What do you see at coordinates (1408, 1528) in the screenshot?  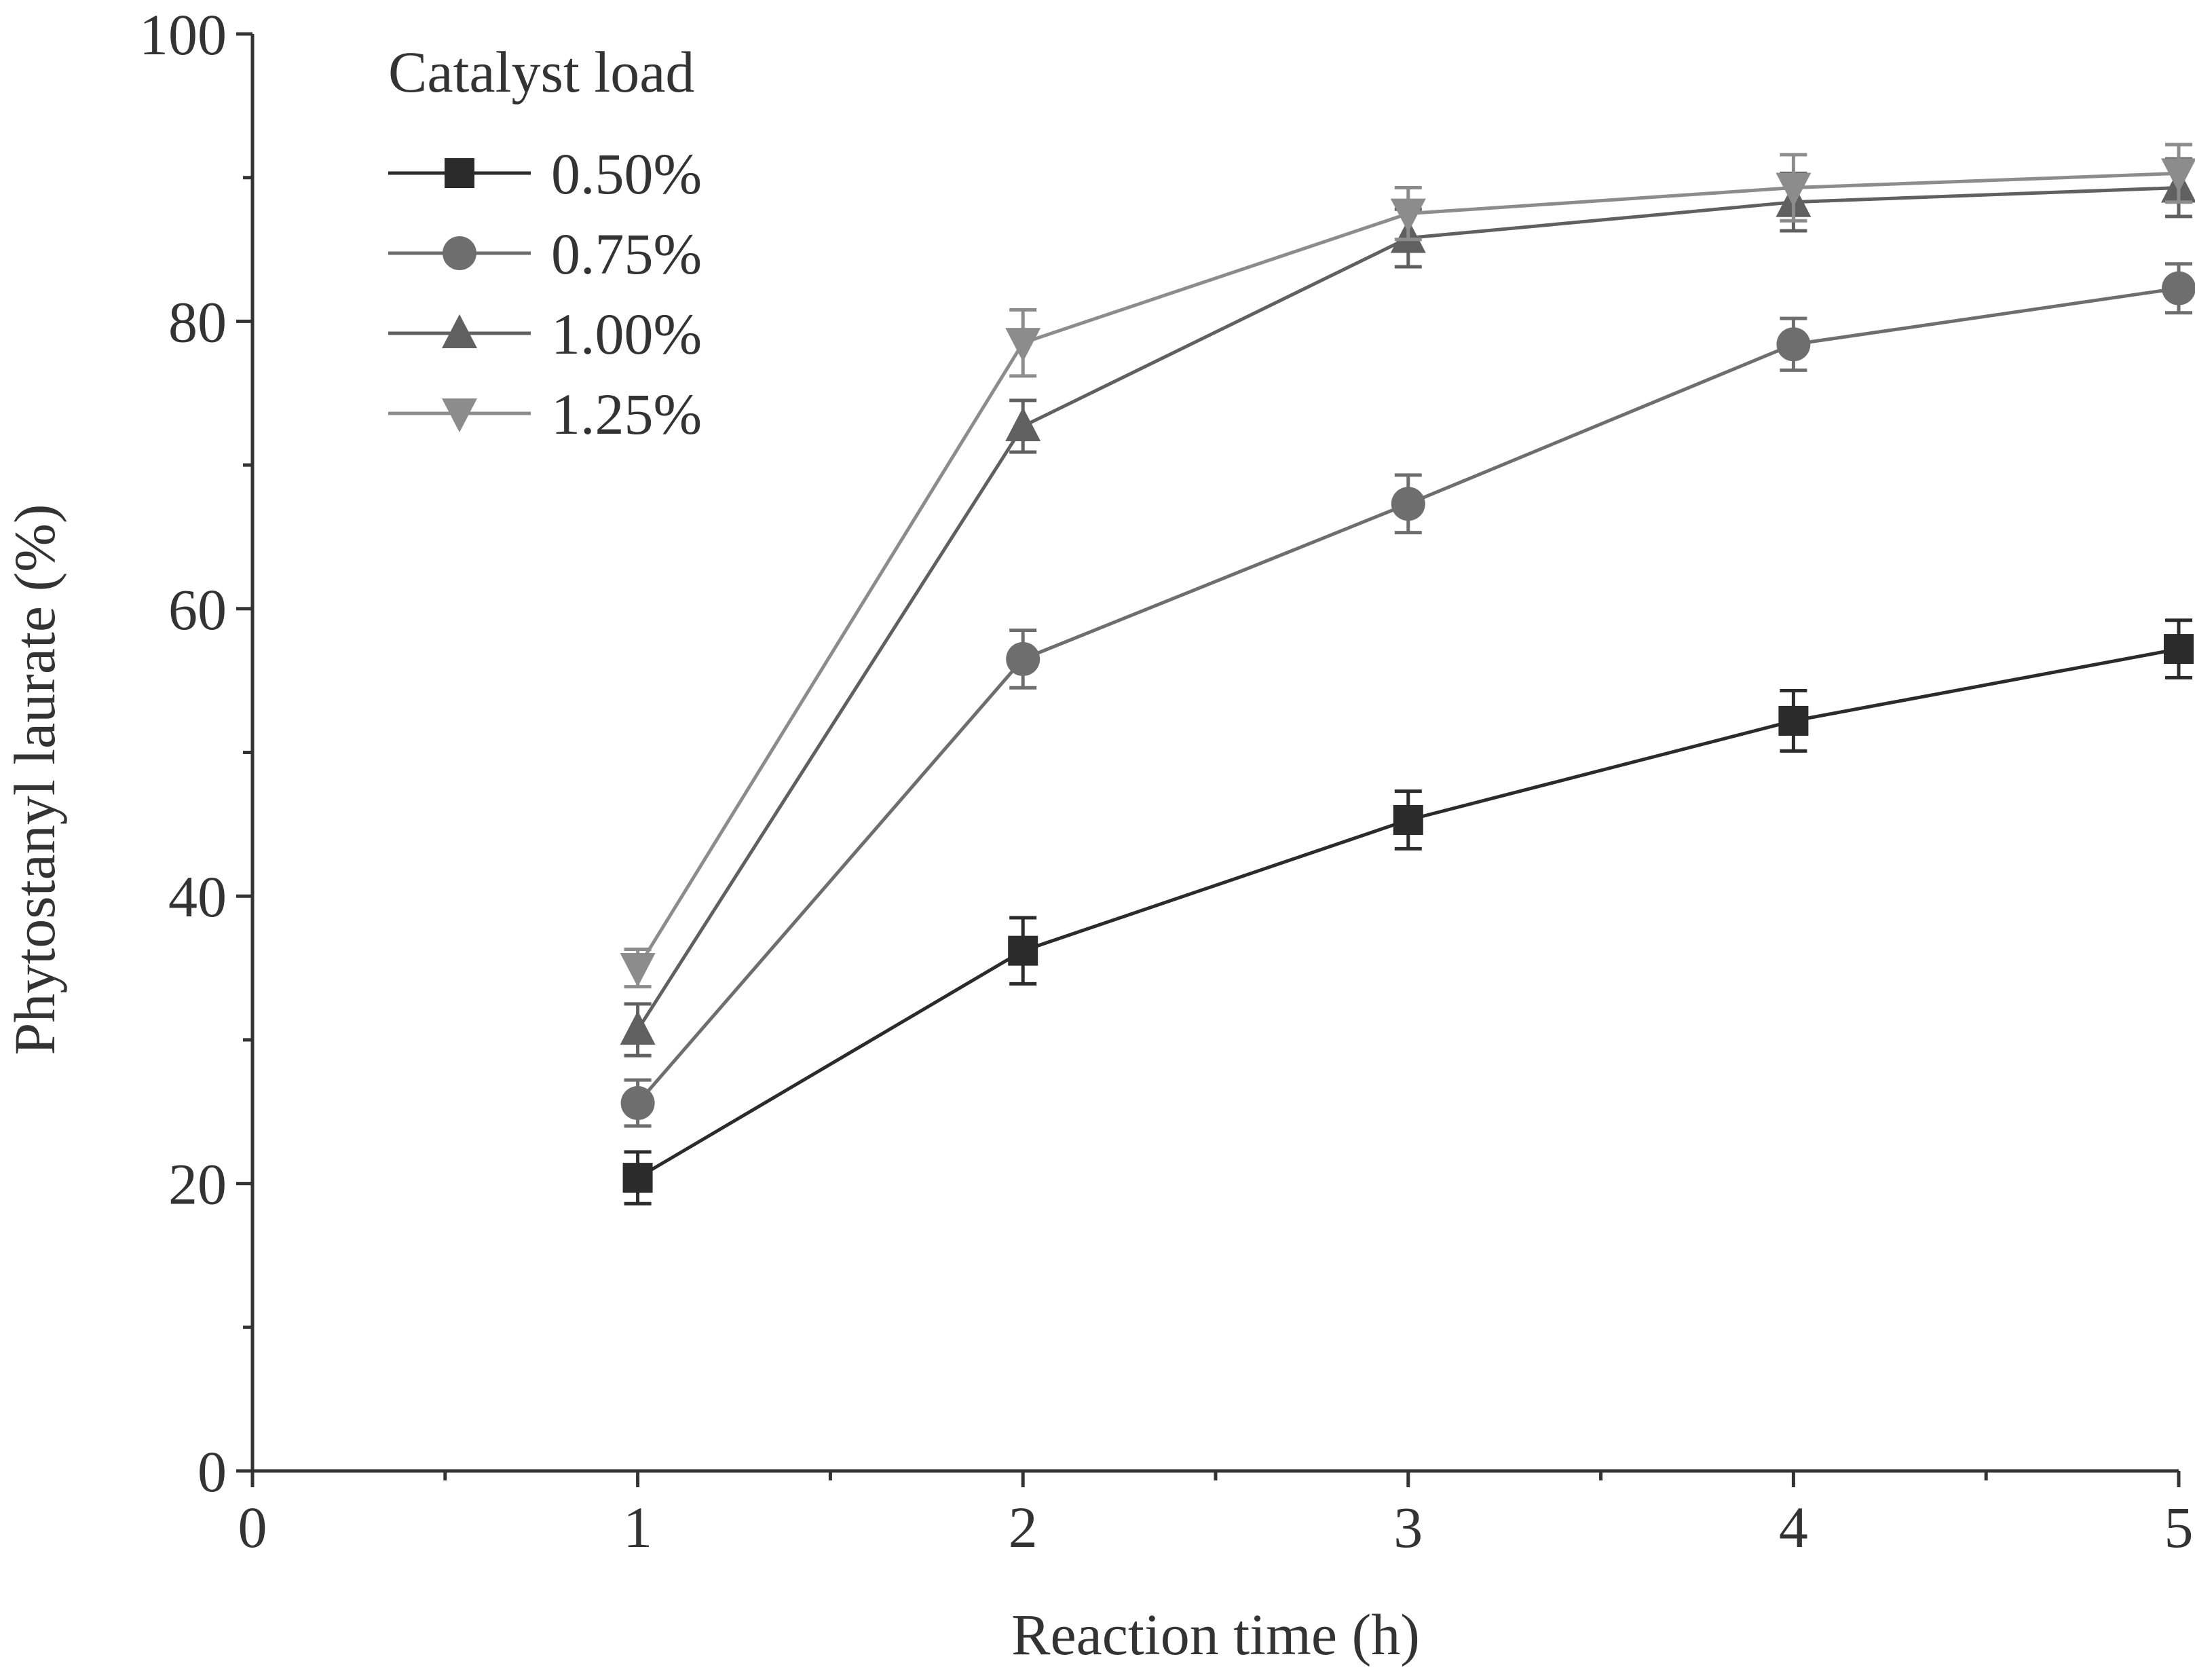 I see `x-tick-label: 3` at bounding box center [1408, 1528].